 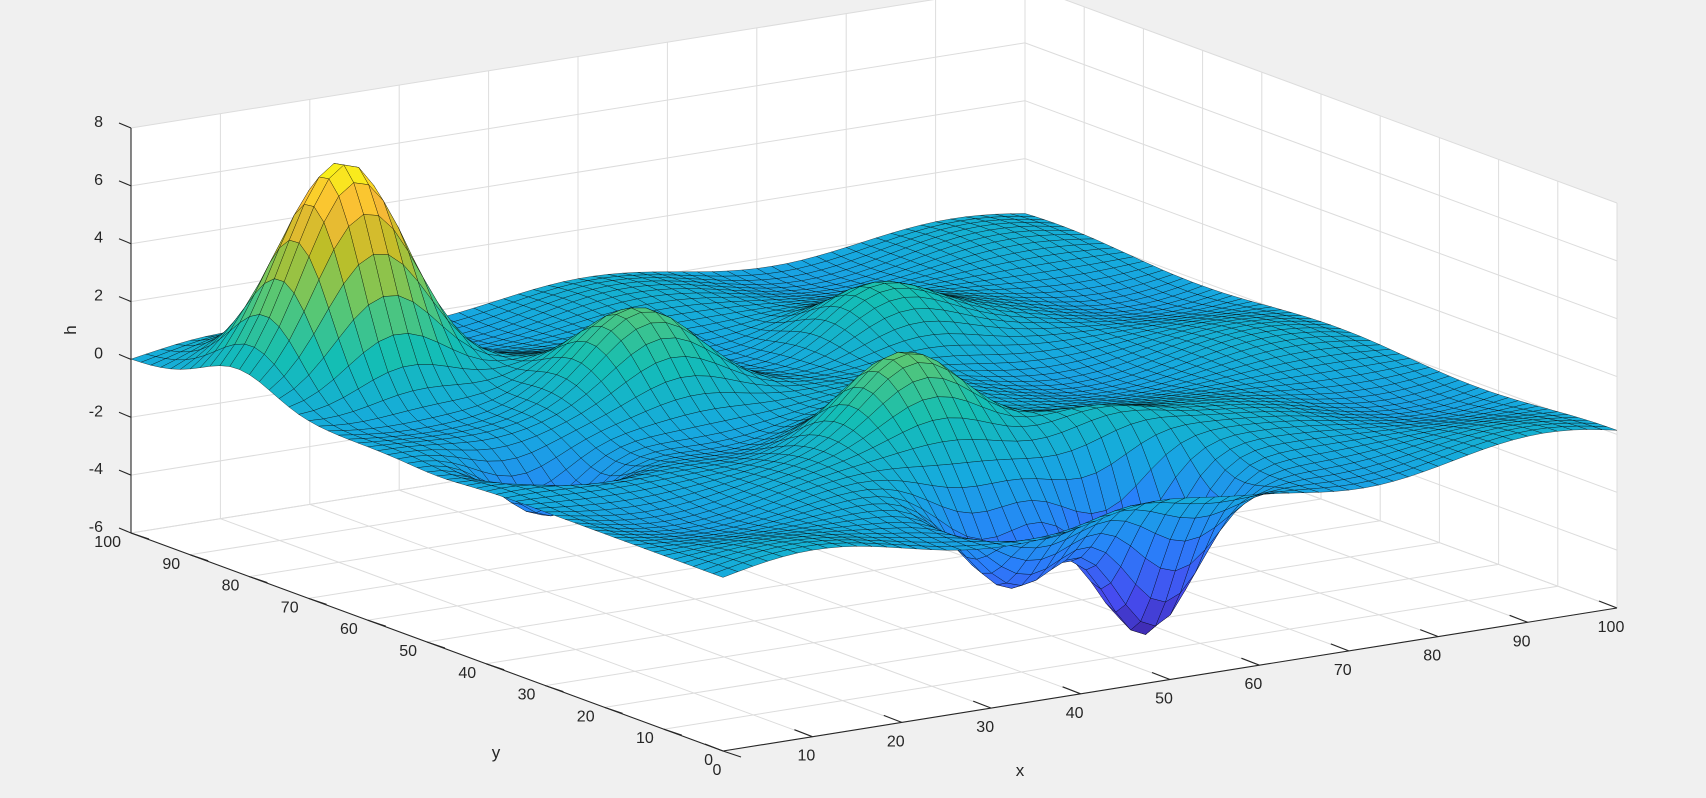 I want to click on y-tick-label: 100, so click(x=107, y=542).